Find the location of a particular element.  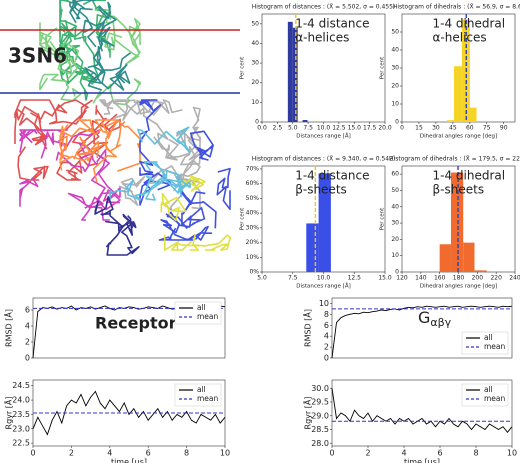

panel-label-sub: αβγ is located at coordinates (440, 322).